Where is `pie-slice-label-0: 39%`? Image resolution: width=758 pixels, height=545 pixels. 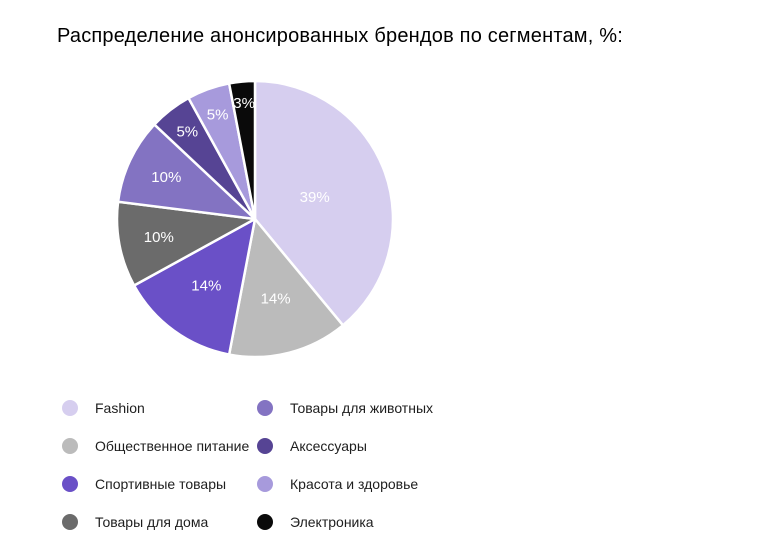
pie-slice-label-0: 39% is located at coordinates (315, 197).